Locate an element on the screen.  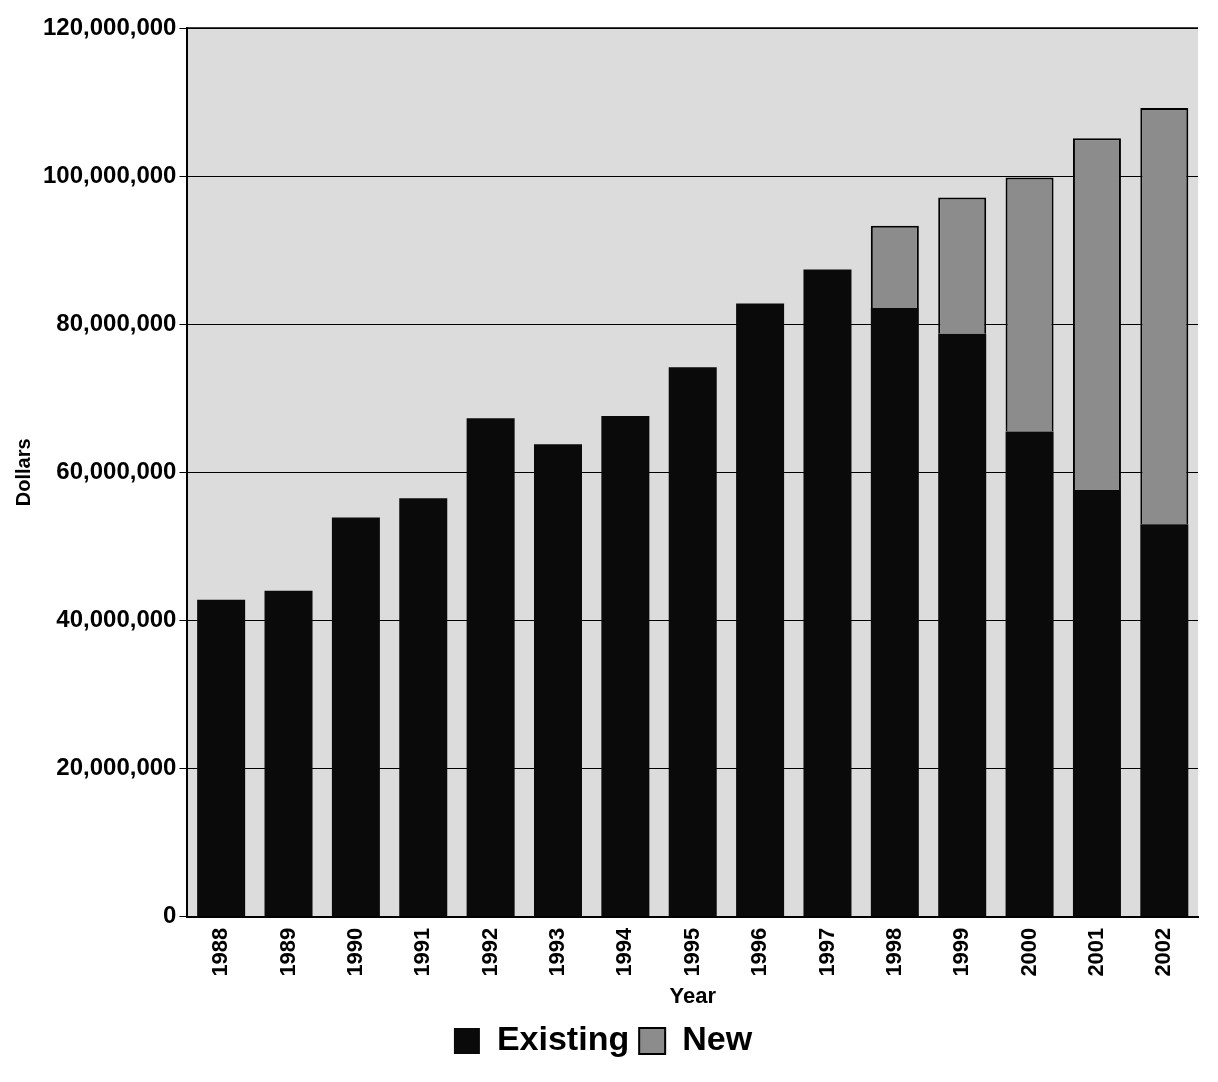
legend-label: Existing is located at coordinates (563, 1038).